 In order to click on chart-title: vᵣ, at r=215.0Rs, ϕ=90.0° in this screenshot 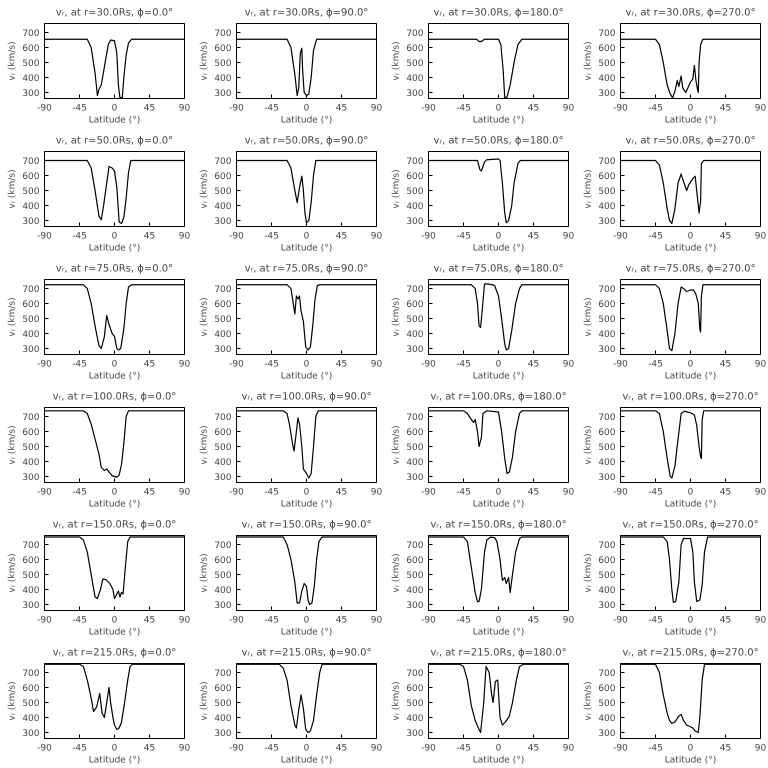, I will do `click(307, 653)`.